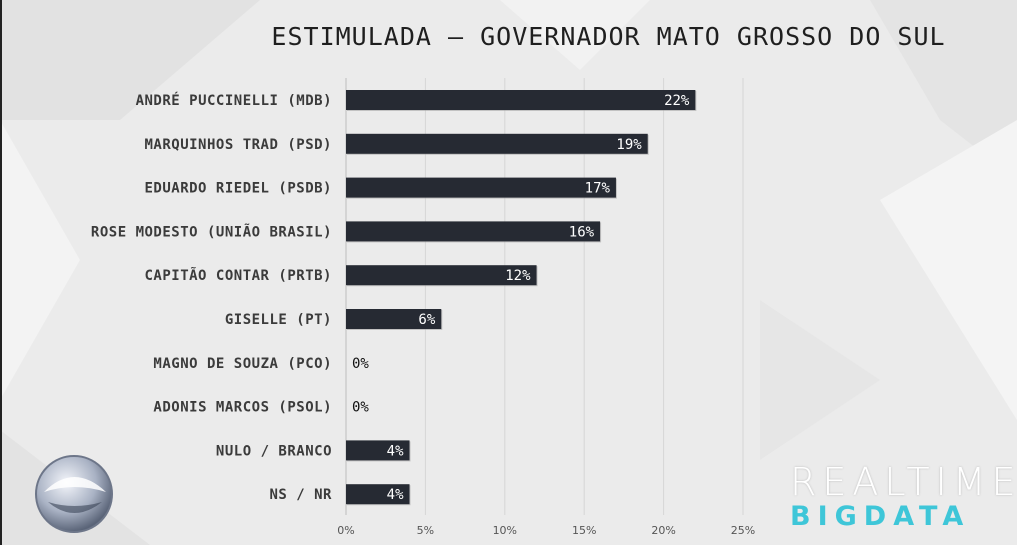 This screenshot has width=1017, height=545. I want to click on x-tick-label: 0%, so click(345, 530).